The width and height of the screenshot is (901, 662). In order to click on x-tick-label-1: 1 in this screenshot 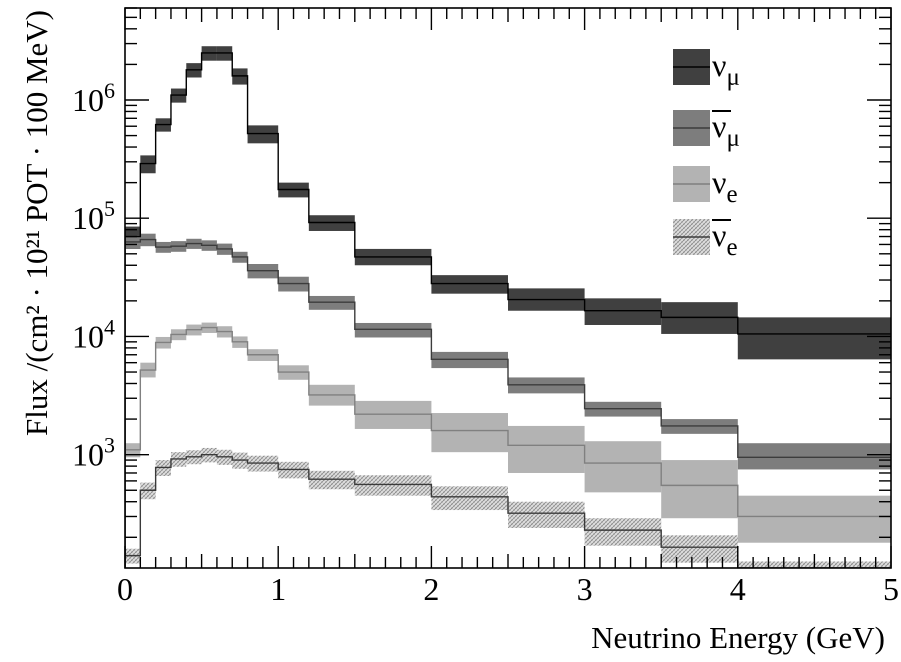, I will do `click(278, 589)`.